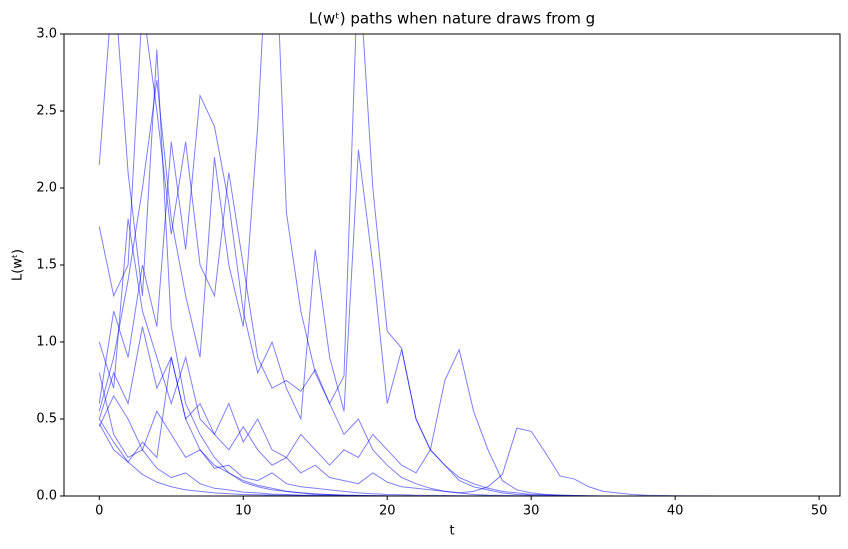 This screenshot has width=848, height=549. Describe the element at coordinates (243, 511) in the screenshot. I see `x-tick-label: 10` at that location.